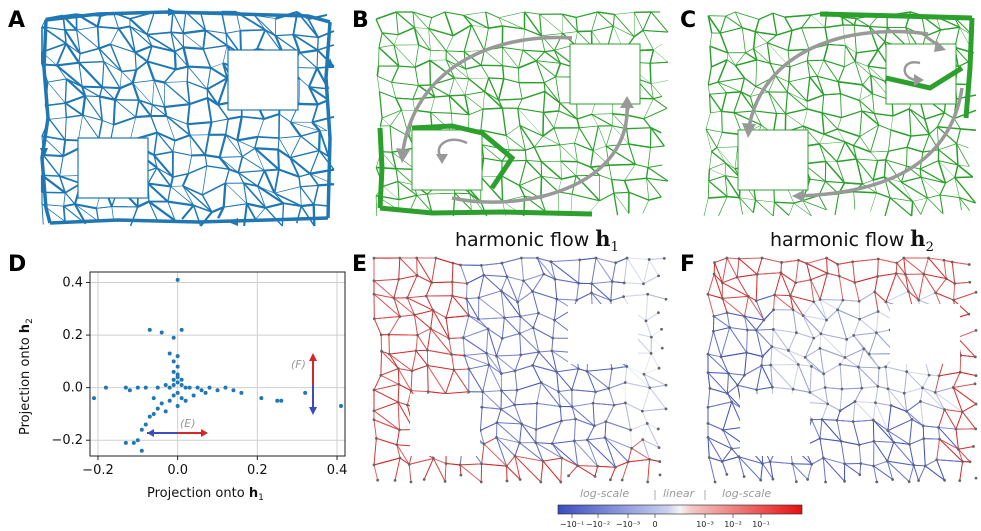 This screenshot has width=981, height=531. I want to click on colorbar-tick-label: 10⁻³, so click(705, 524).